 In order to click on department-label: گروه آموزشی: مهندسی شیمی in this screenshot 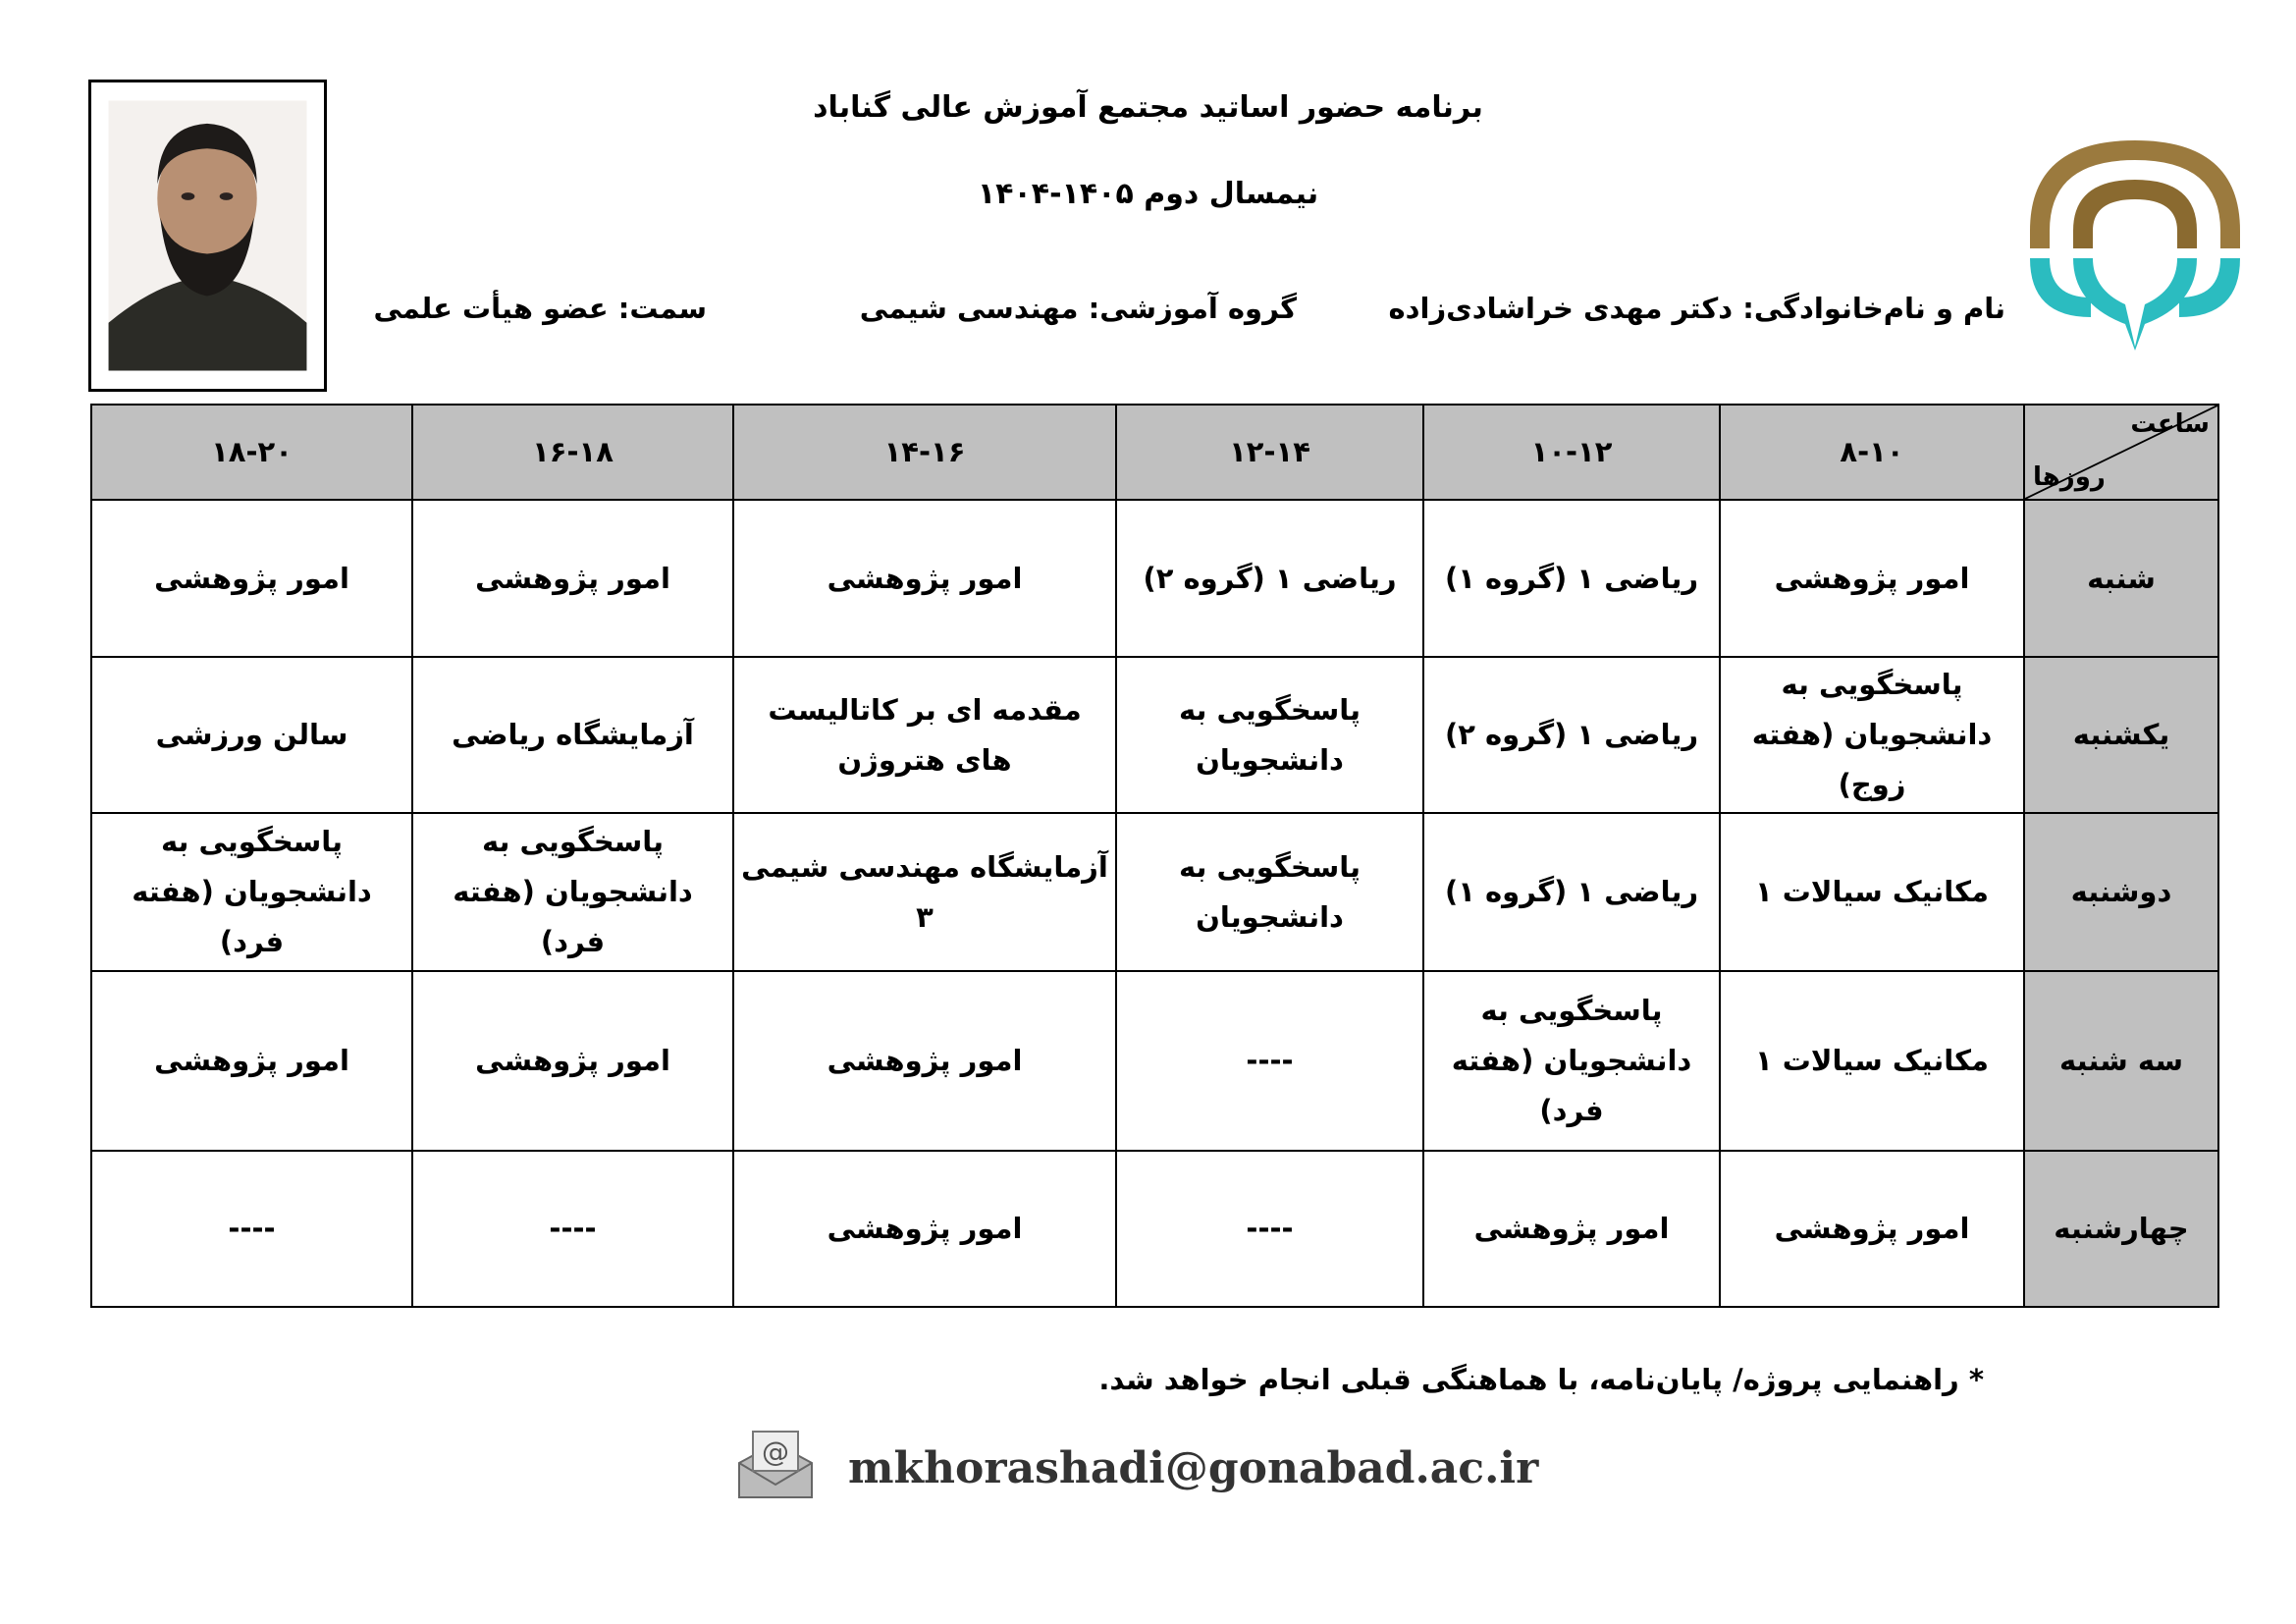, I will do `click(1078, 308)`.